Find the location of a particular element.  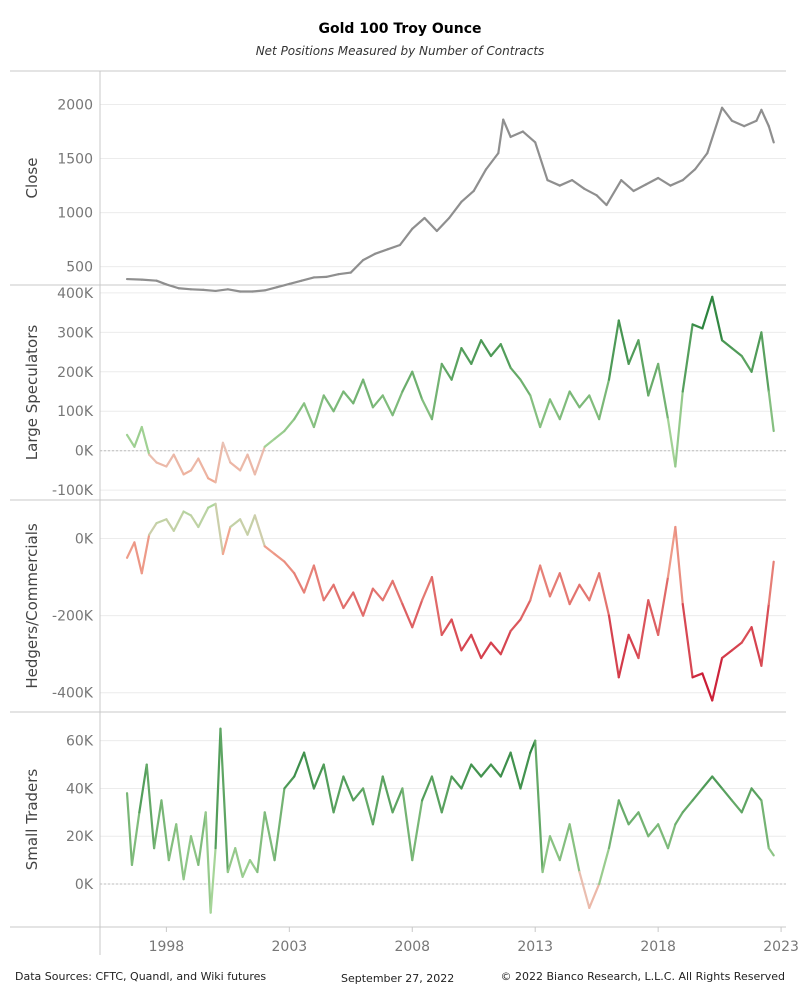

x-tick-label: 1998 is located at coordinates (167, 947).